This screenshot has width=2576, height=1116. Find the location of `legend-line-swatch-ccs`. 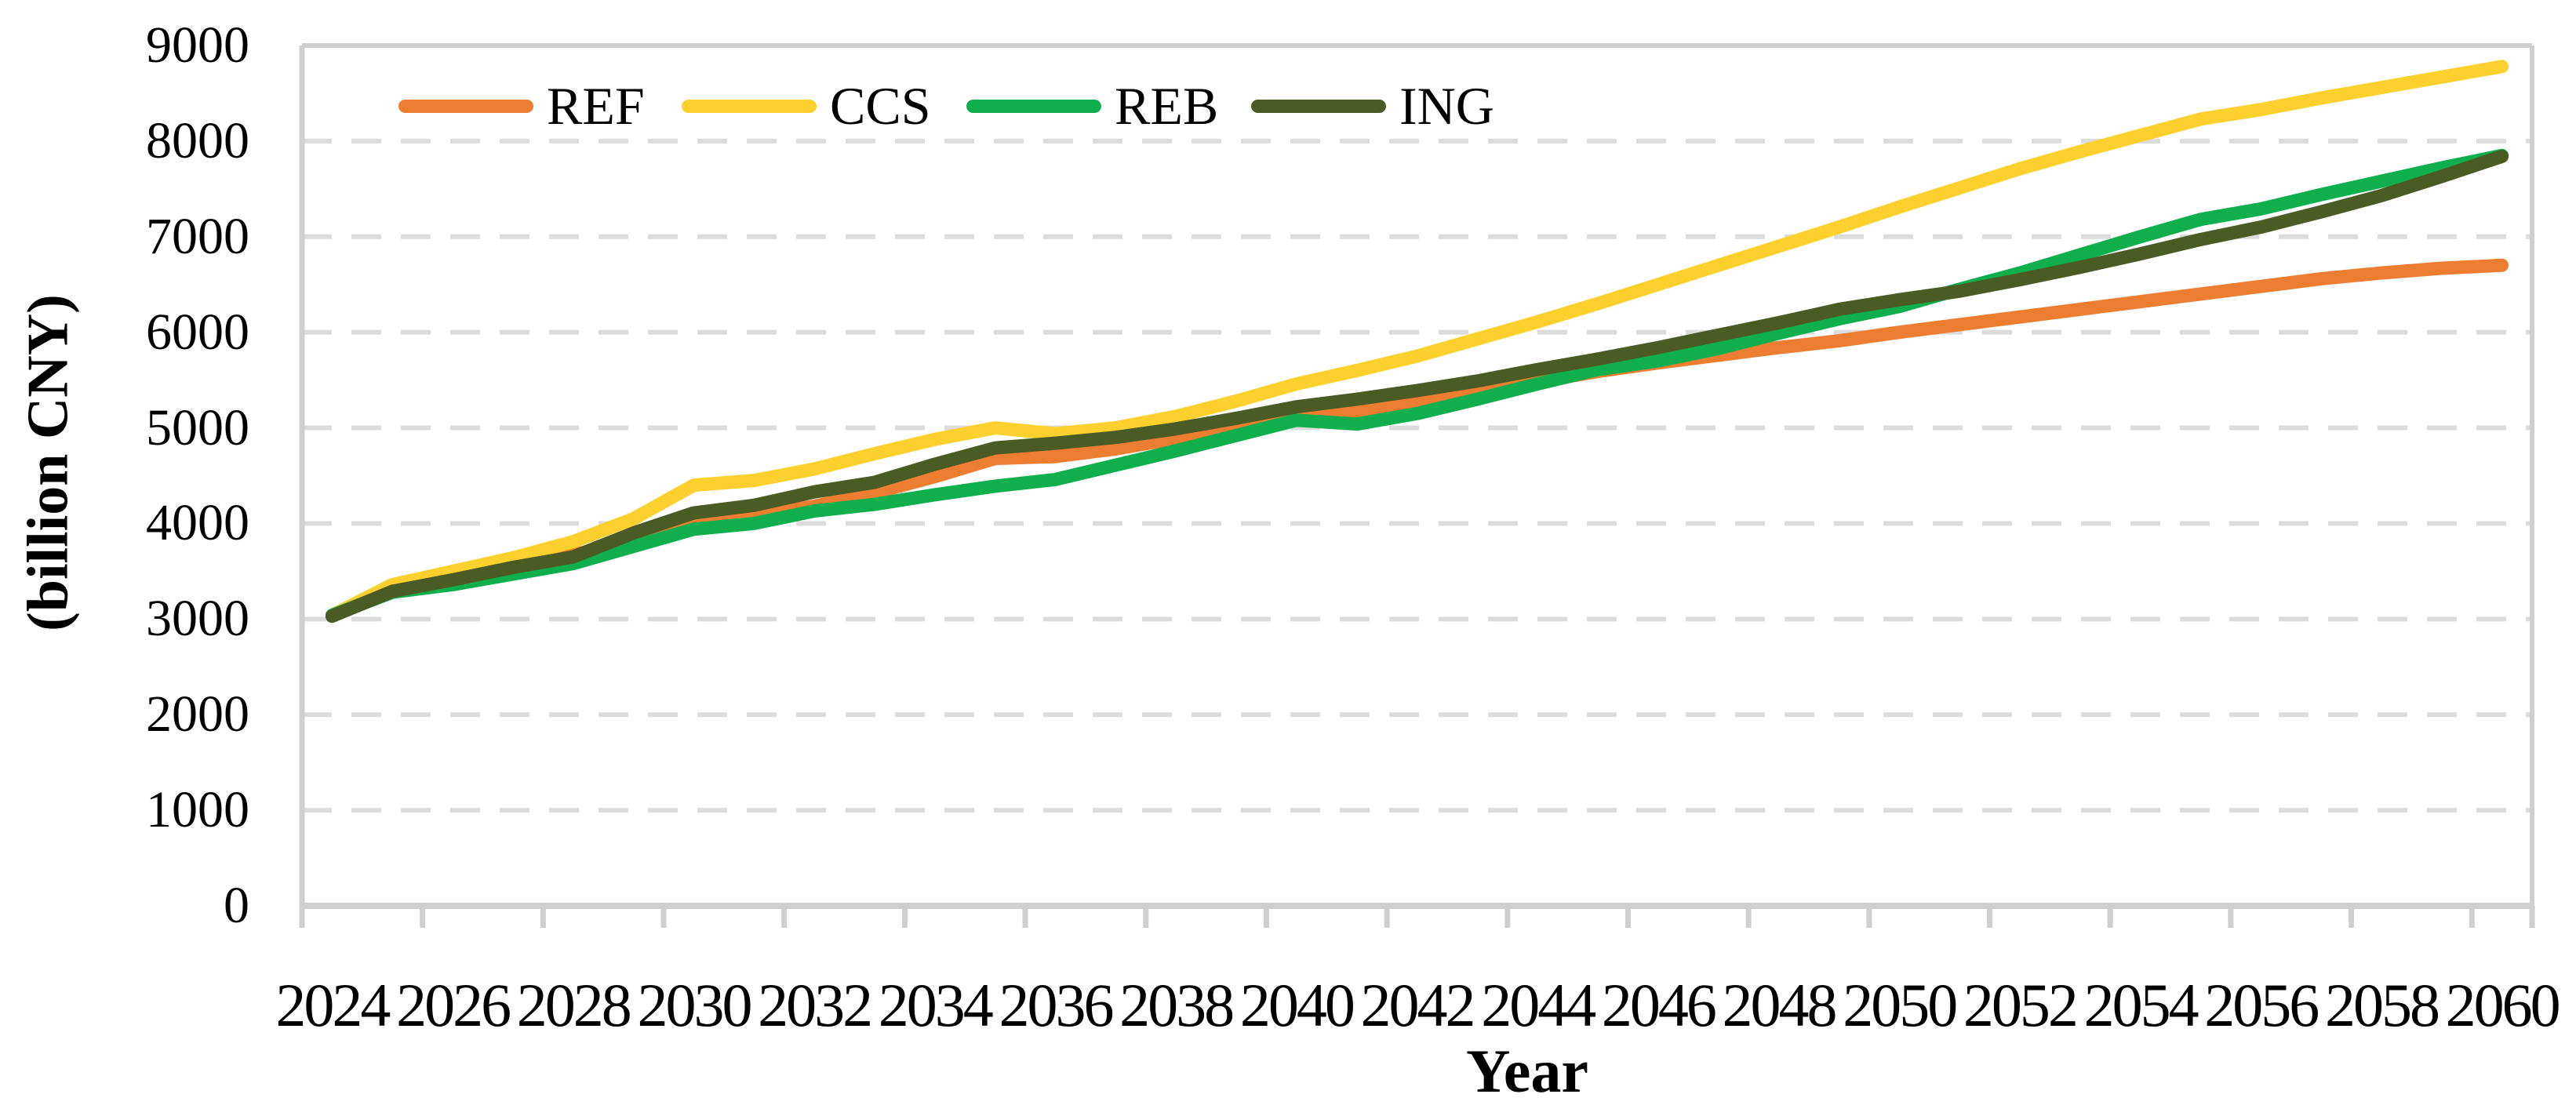

legend-line-swatch-ccs is located at coordinates (749, 106).